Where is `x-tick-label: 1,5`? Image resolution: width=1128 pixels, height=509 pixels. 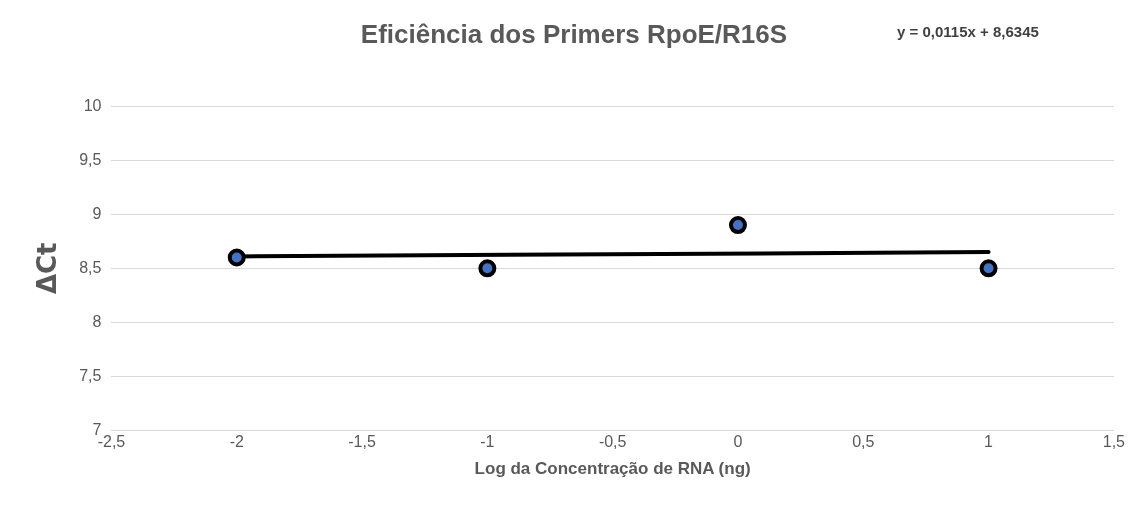
x-tick-label: 1,5 is located at coordinates (1114, 442).